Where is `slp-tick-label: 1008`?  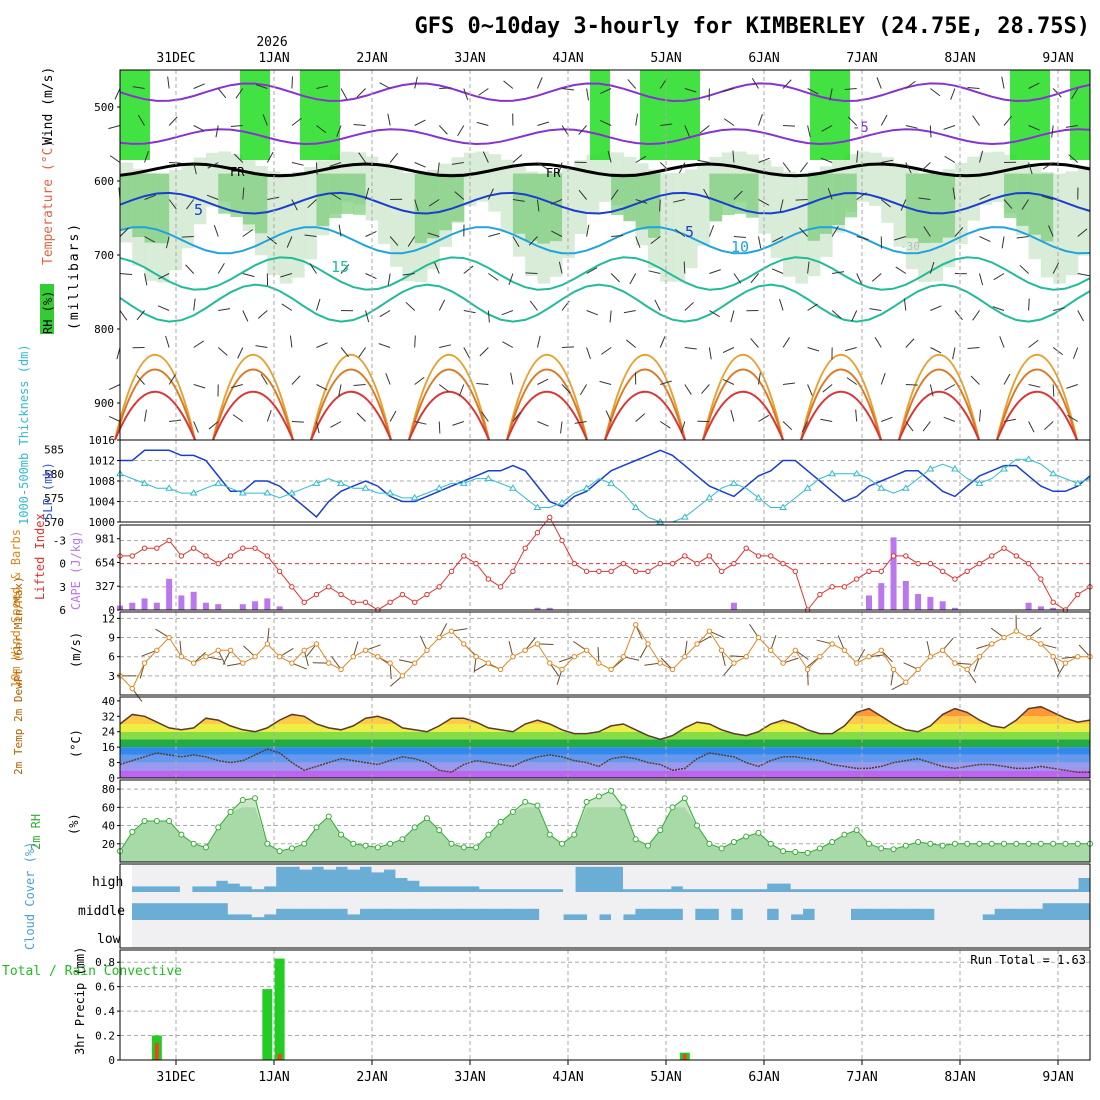
slp-tick-label: 1008 is located at coordinates (102, 481).